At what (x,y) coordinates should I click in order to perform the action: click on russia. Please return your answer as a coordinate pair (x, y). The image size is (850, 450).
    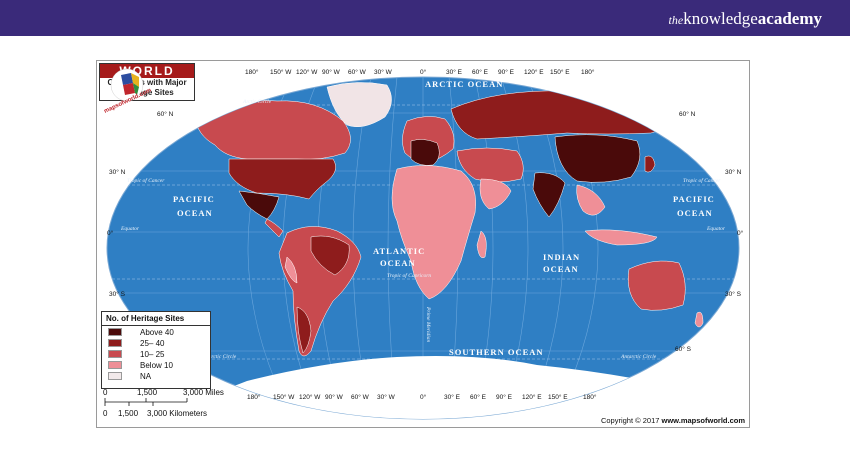
    Looking at the image, I should click on (564, 115).